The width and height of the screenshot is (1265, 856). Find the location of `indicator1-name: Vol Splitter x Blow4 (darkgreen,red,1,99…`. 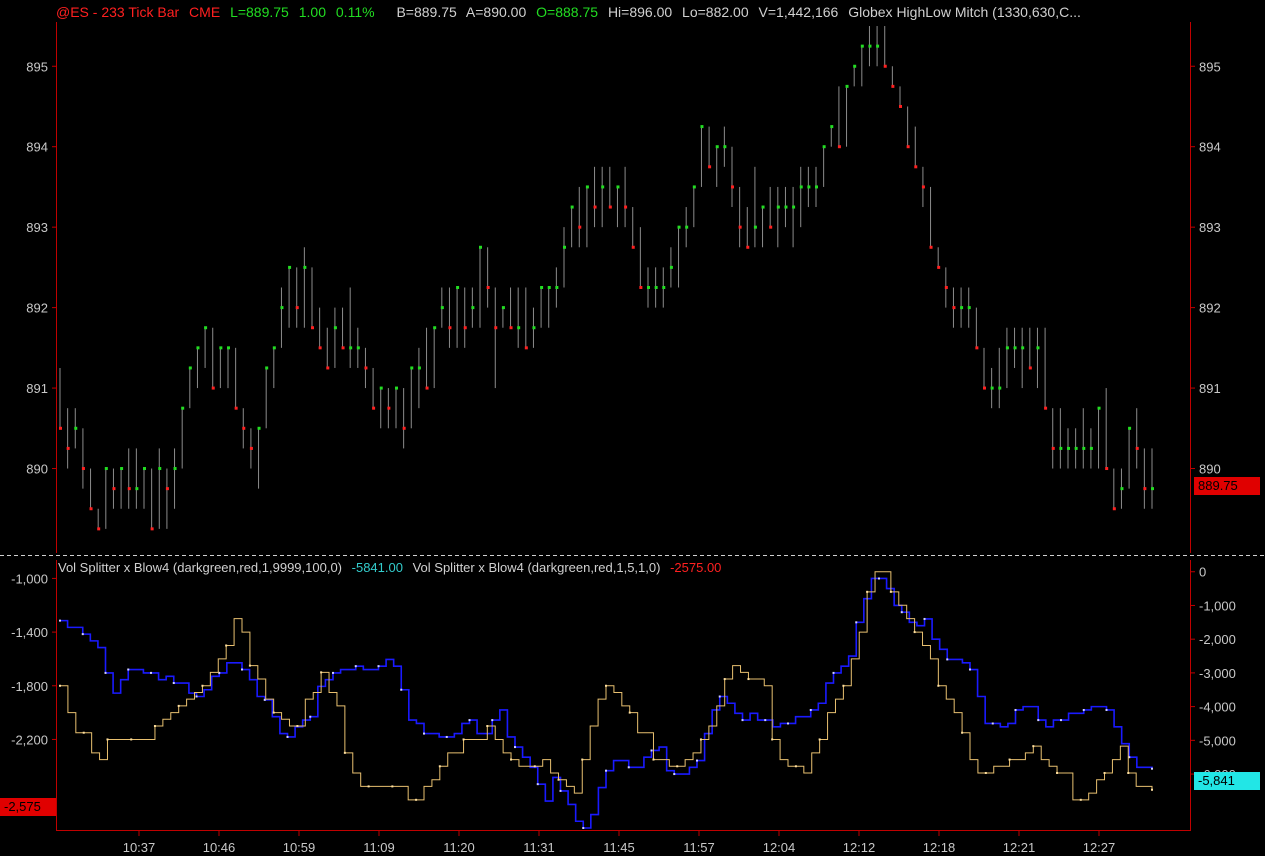

indicator1-name: Vol Splitter x Blow4 (darkgreen,red,1,99… is located at coordinates (200, 567).